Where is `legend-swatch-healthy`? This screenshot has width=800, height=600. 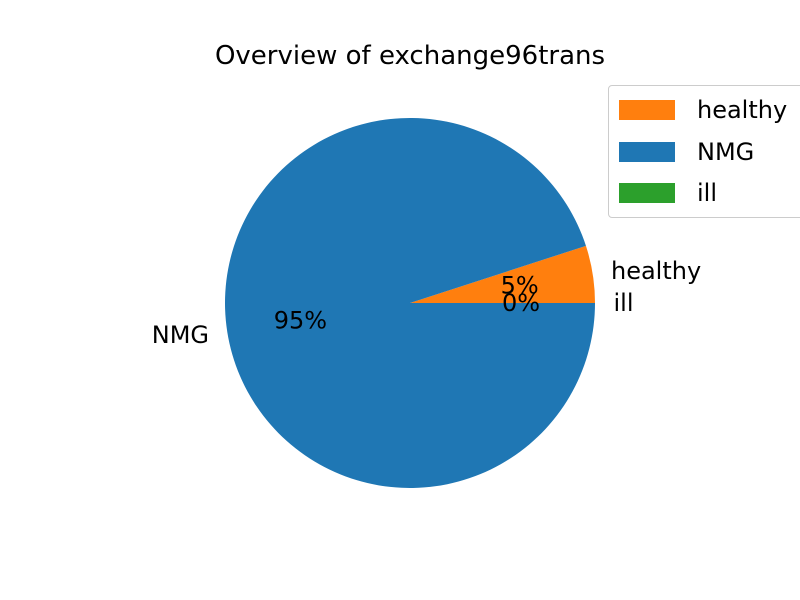 legend-swatch-healthy is located at coordinates (647, 110).